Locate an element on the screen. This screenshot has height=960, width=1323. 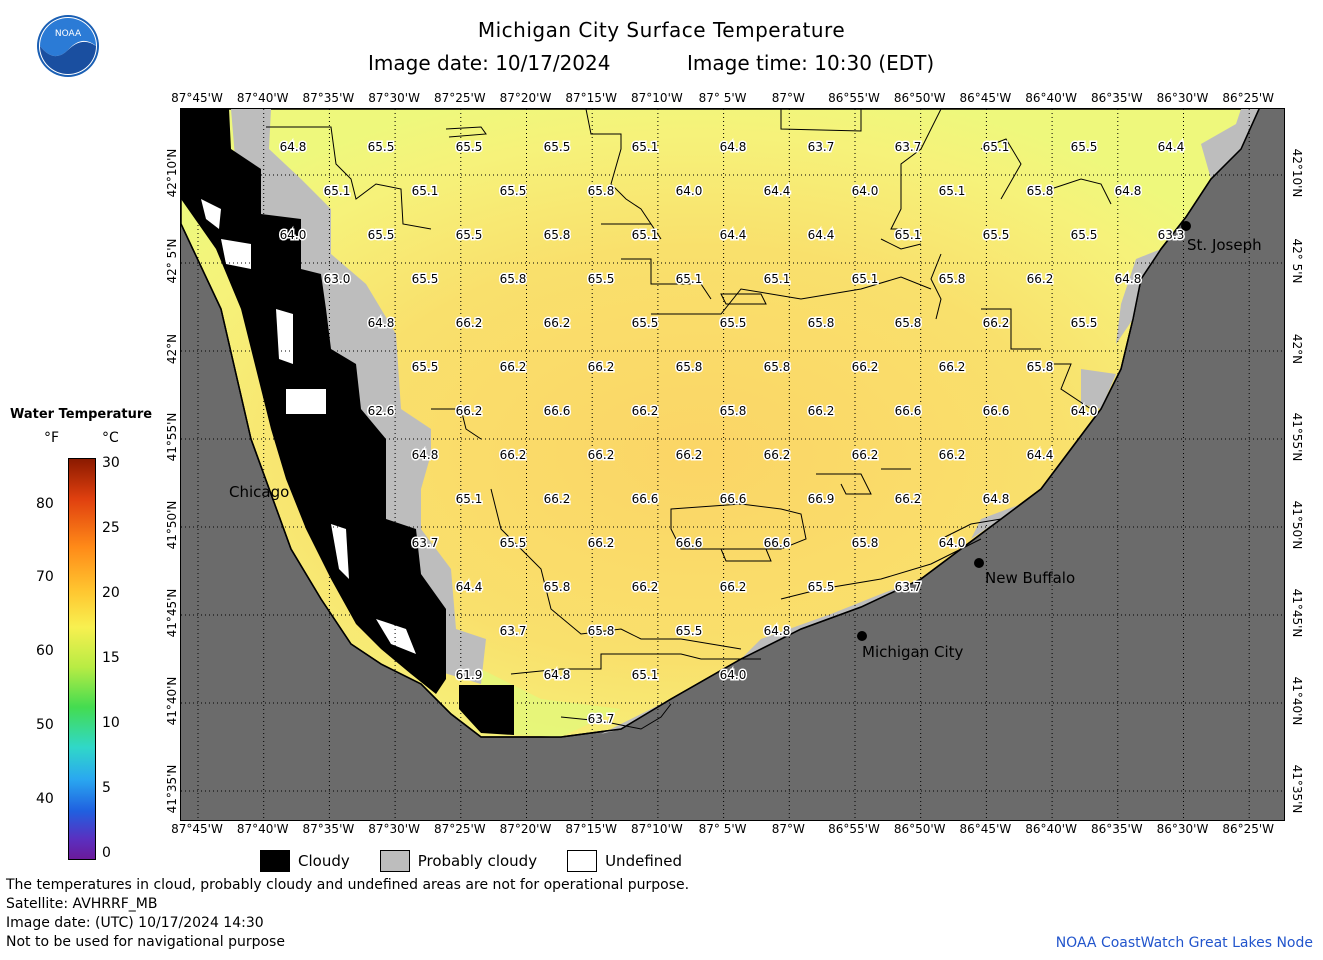
lon-label-bottom: 86°30'W is located at coordinates (1182, 829).